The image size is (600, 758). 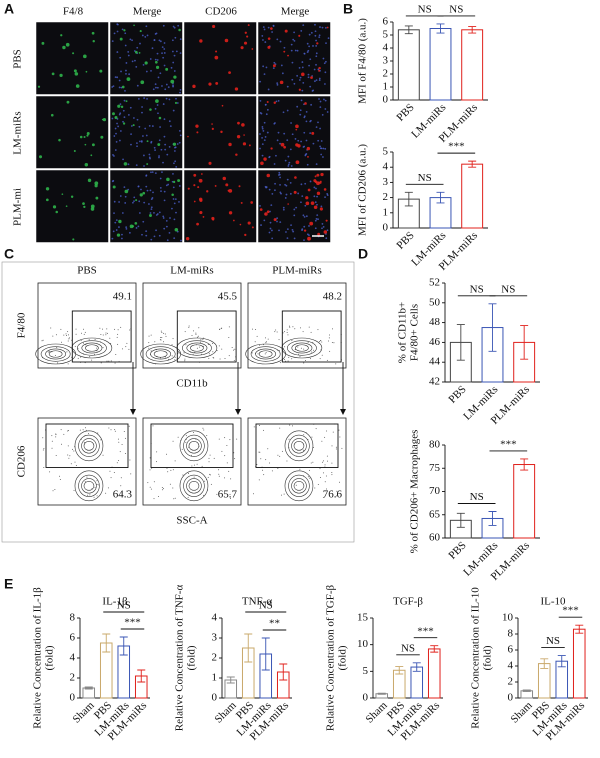 I want to click on flow-plot, so click(x=87, y=325).